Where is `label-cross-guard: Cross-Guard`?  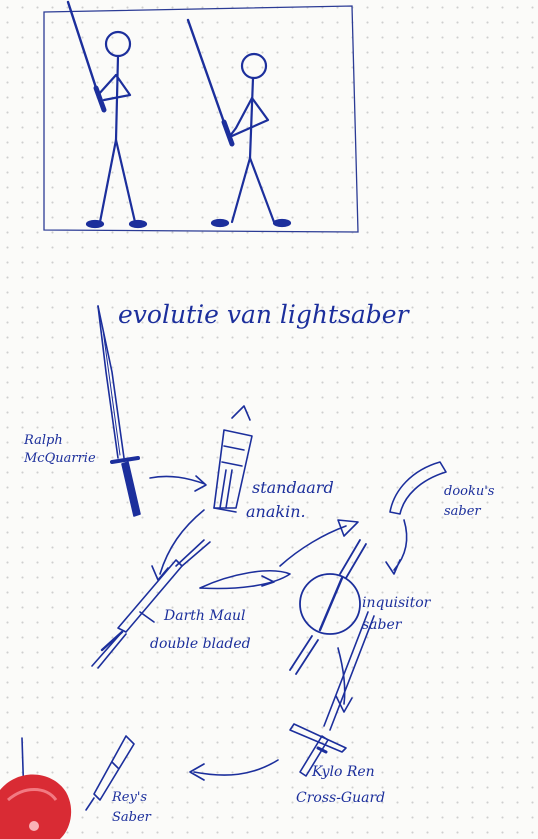
label-cross-guard: Cross-Guard is located at coordinates (341, 798).